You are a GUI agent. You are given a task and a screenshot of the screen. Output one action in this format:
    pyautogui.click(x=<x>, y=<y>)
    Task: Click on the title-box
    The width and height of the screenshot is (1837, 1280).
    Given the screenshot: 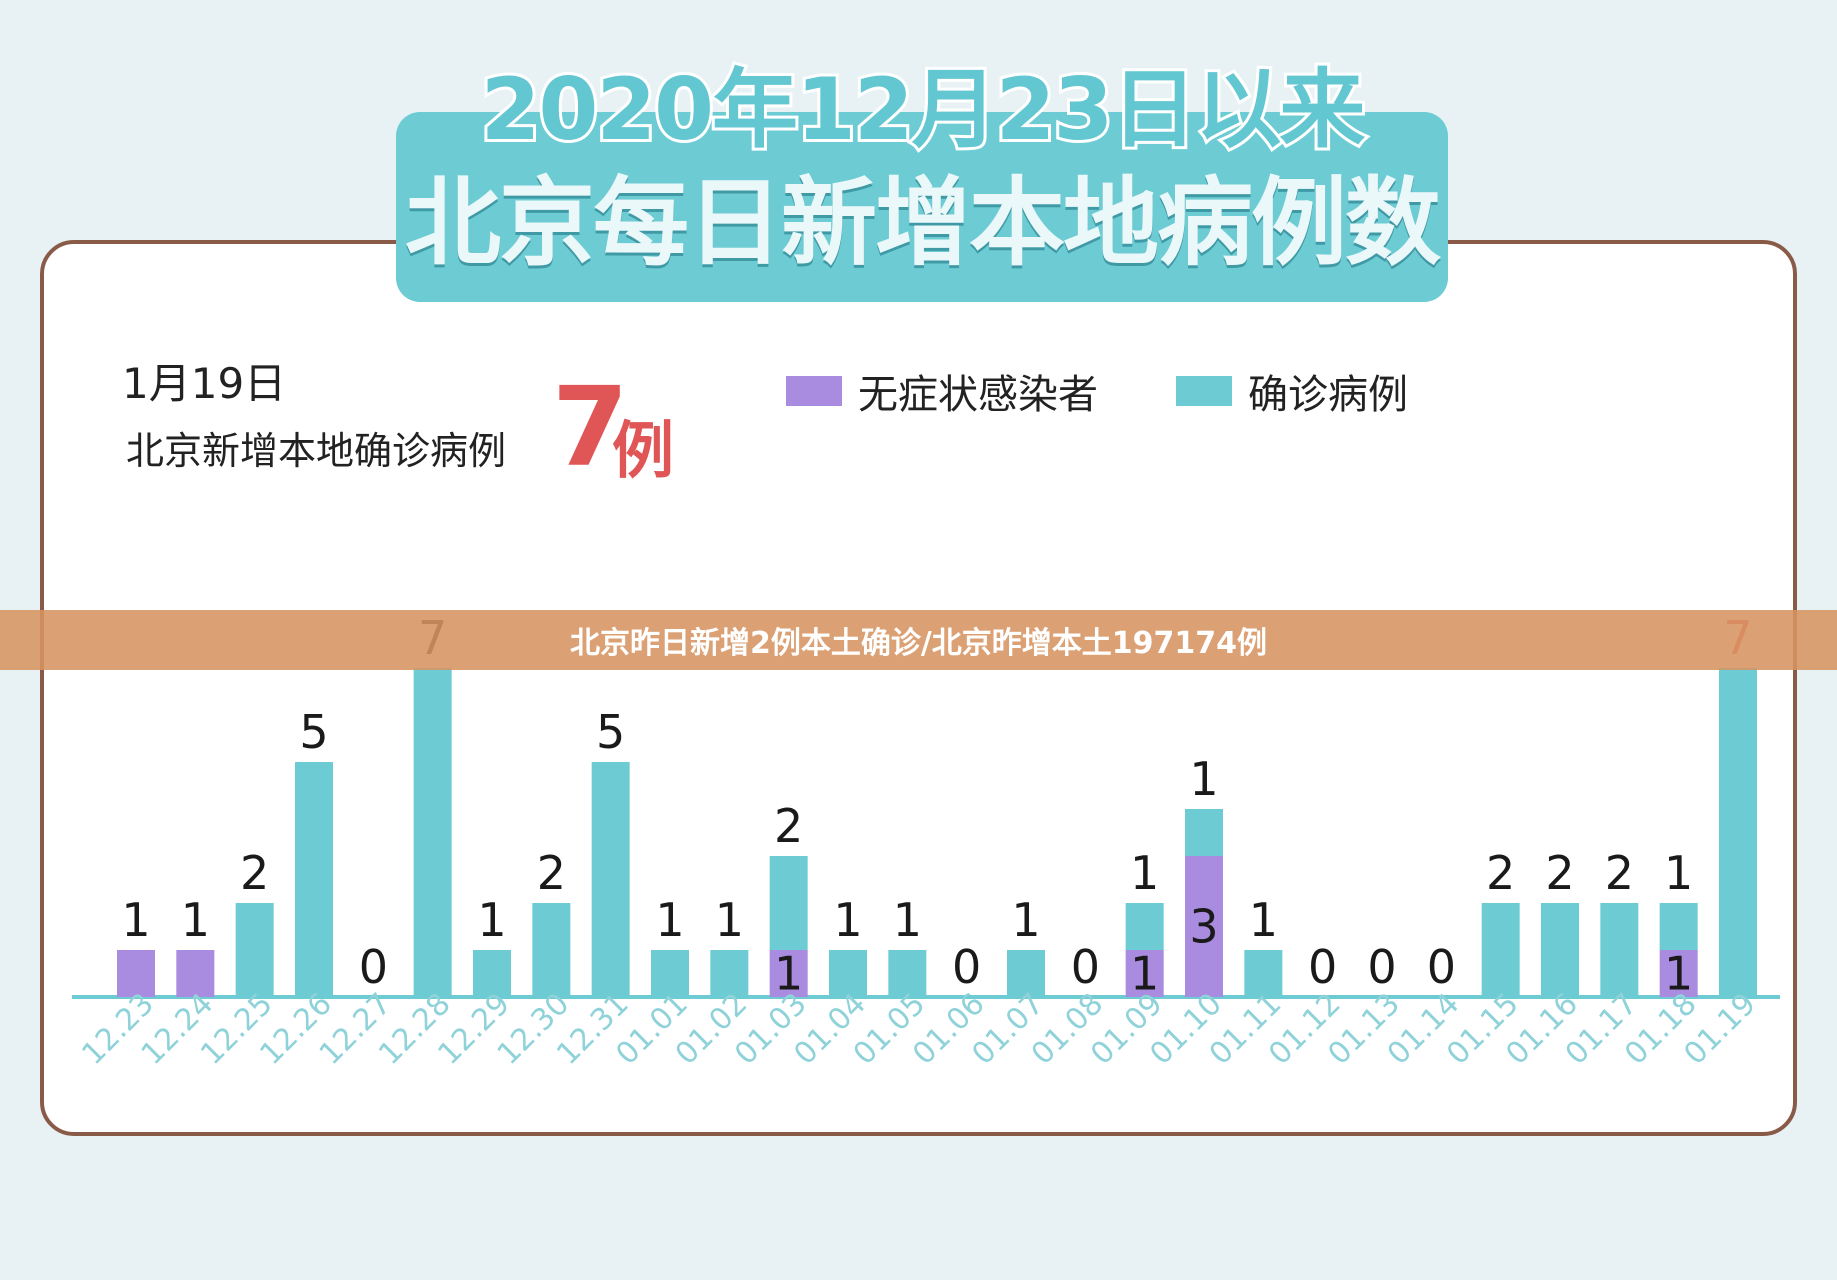 What is the action you would take?
    pyautogui.click(x=922, y=207)
    